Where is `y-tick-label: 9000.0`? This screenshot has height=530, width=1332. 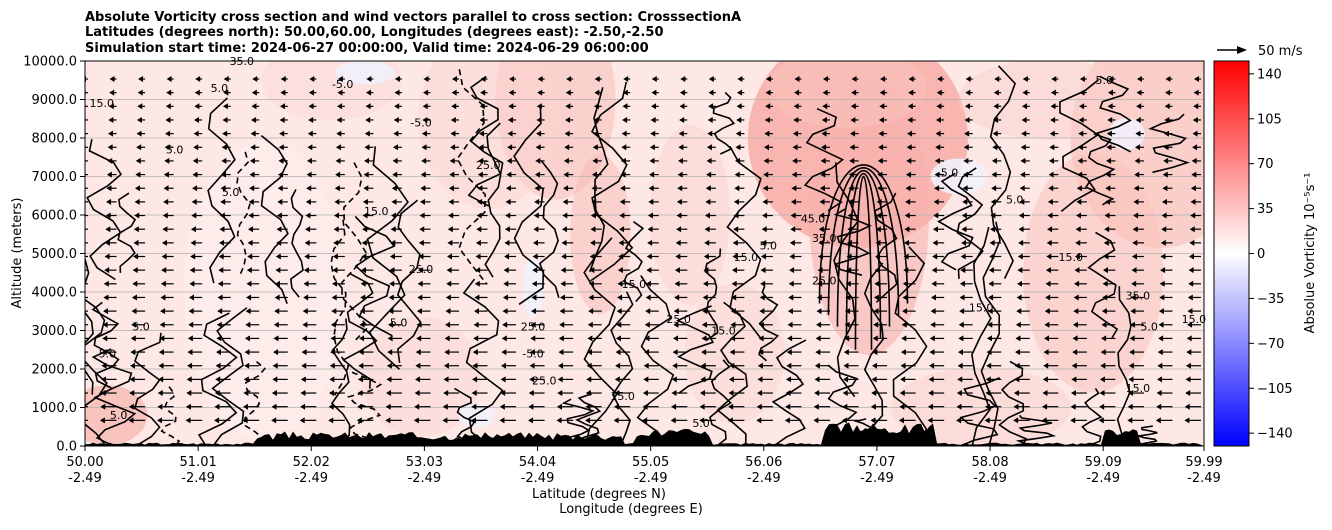 y-tick-label: 9000.0 is located at coordinates (55, 100).